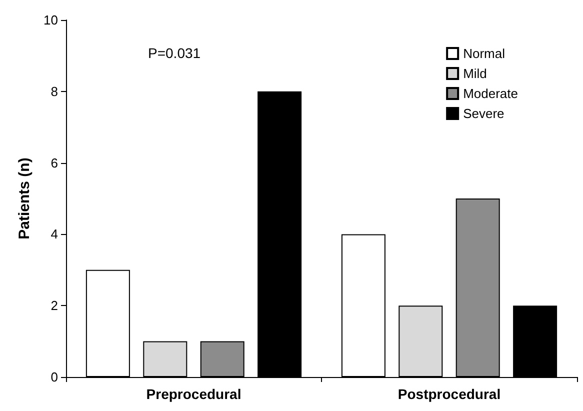 The width and height of the screenshot is (583, 411). Describe the element at coordinates (54, 162) in the screenshot. I see `y-tick-label: 6` at that location.